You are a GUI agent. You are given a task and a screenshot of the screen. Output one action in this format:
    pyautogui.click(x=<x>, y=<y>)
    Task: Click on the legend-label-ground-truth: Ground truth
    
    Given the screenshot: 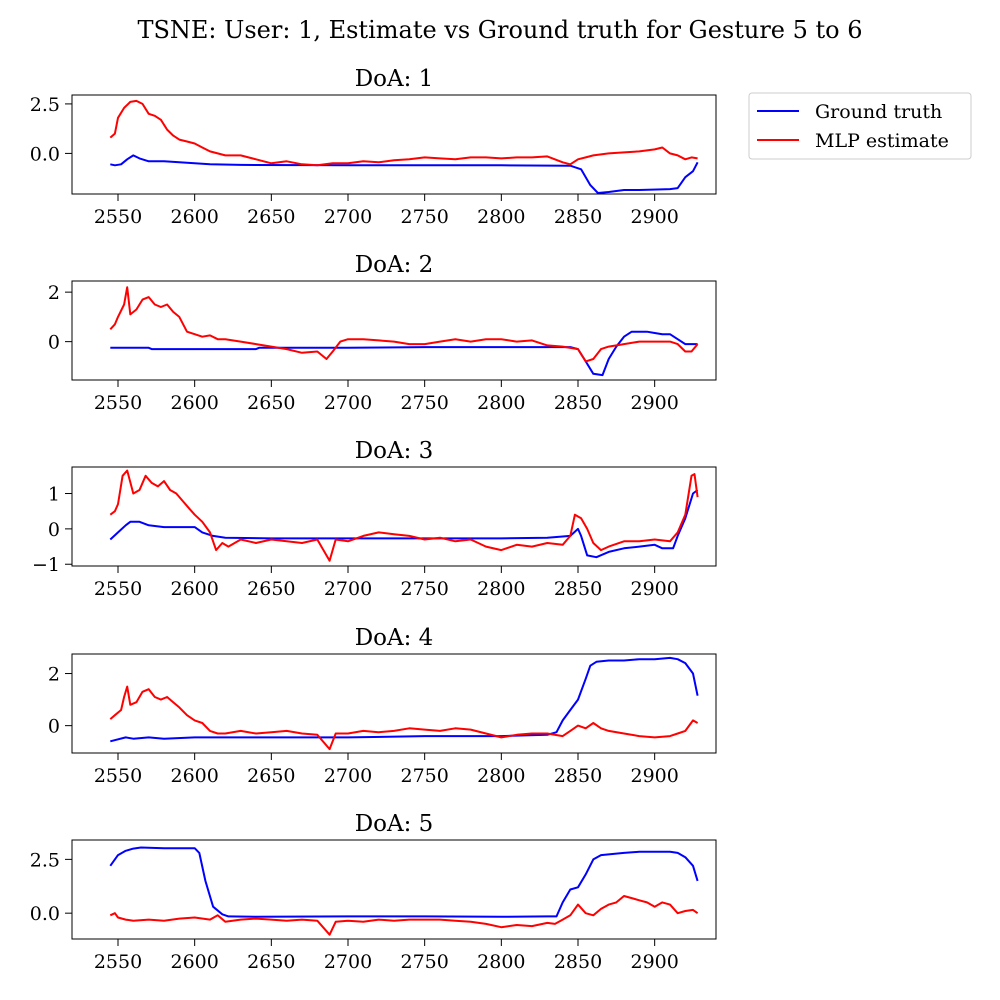 What is the action you would take?
    pyautogui.click(x=878, y=112)
    